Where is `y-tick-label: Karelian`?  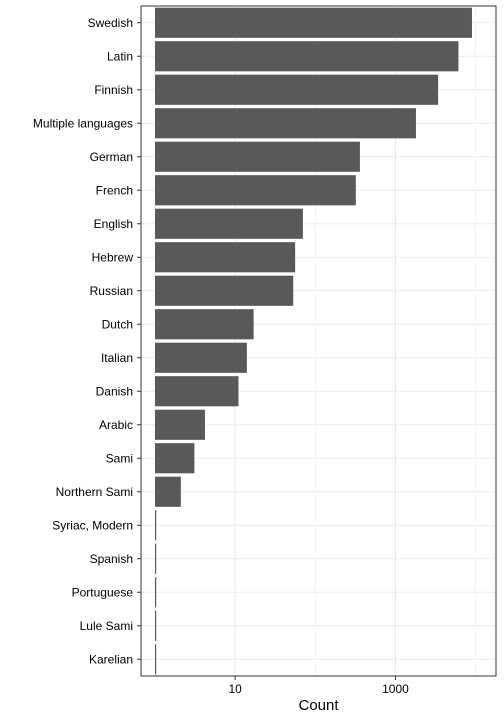 y-tick-label: Karelian is located at coordinates (111, 659).